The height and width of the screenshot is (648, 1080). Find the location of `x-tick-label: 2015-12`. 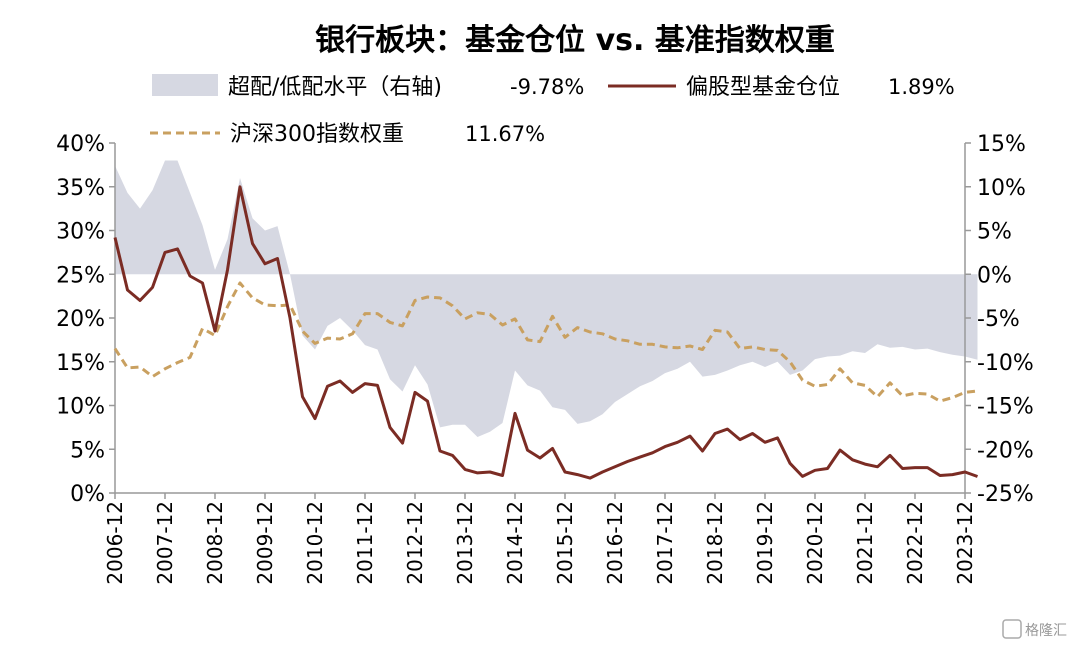

x-tick-label: 2015-12 is located at coordinates (565, 543).